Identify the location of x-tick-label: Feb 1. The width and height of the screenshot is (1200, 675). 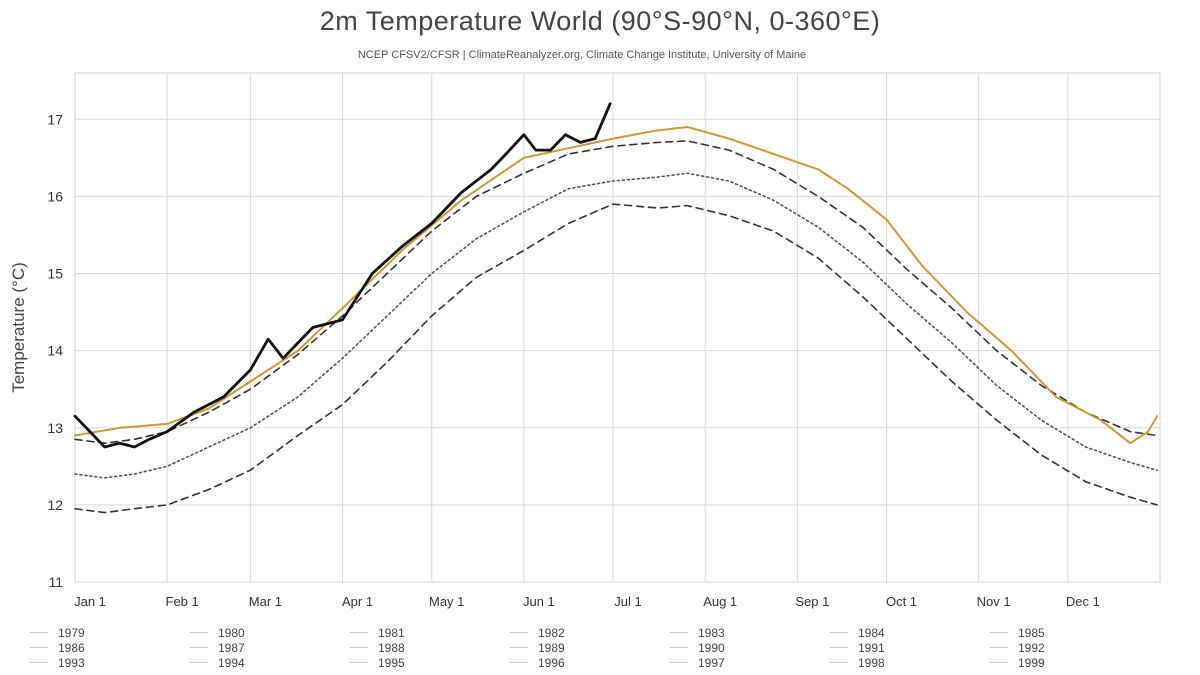
(182, 601).